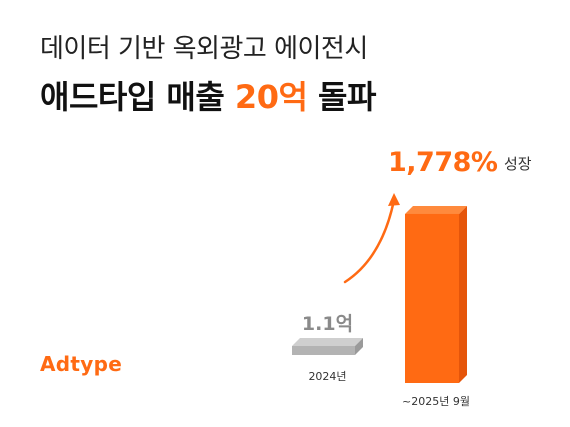  I want to click on subtitle: 데이터 기반 옥외광고 에이전시, so click(204, 49).